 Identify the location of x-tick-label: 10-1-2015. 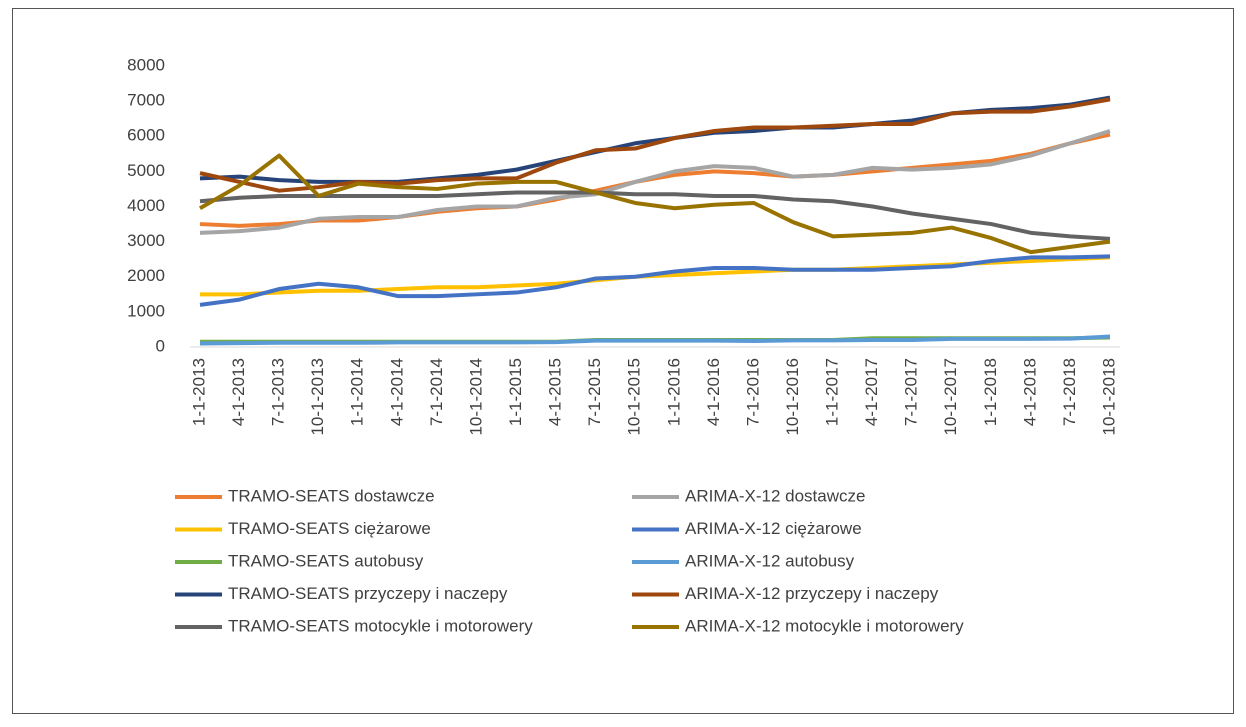
(634, 397).